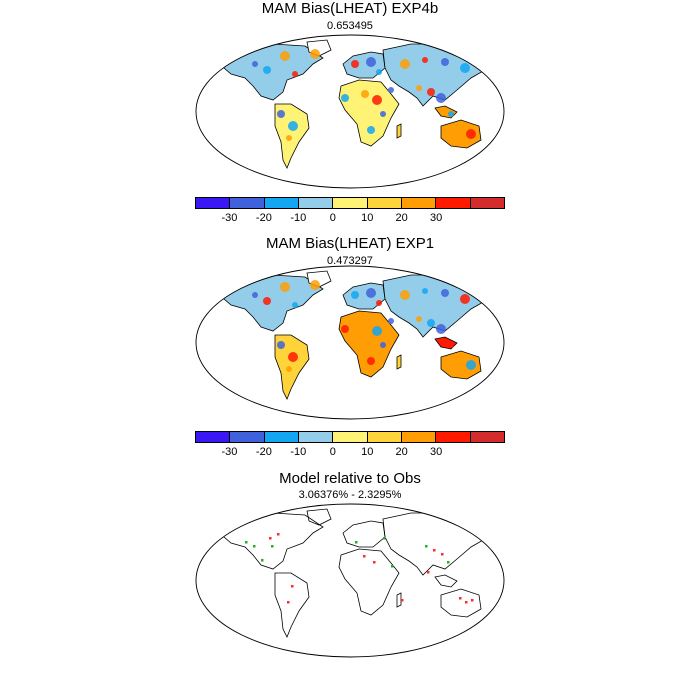 Image resolution: width=700 pixels, height=700 pixels. I want to click on colorbar-tick-label: 20, so click(401, 218).